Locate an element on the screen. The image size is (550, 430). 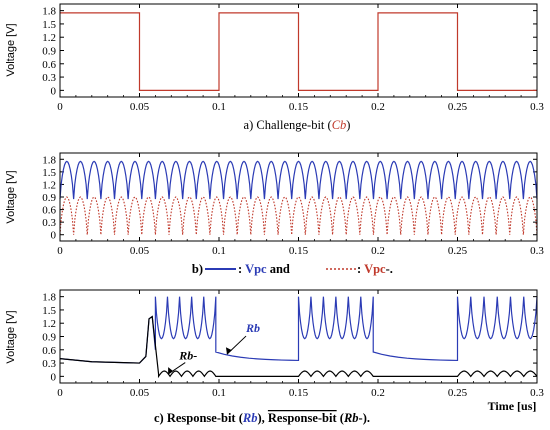
panel-a-caption: a) Challenge-bit (Cb) is located at coordinates (297, 125).